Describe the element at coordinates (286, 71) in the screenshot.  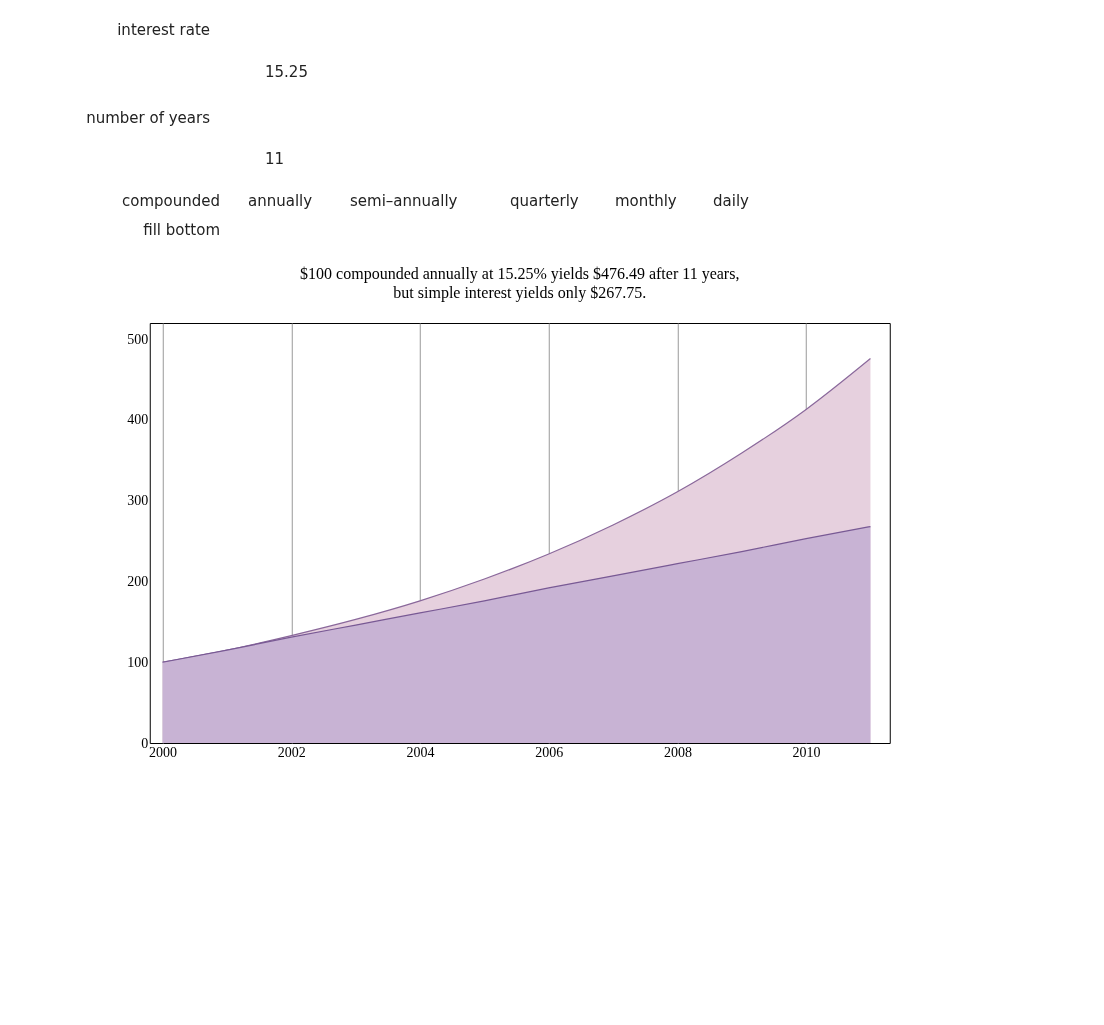
I see `text: 15.25` at that location.